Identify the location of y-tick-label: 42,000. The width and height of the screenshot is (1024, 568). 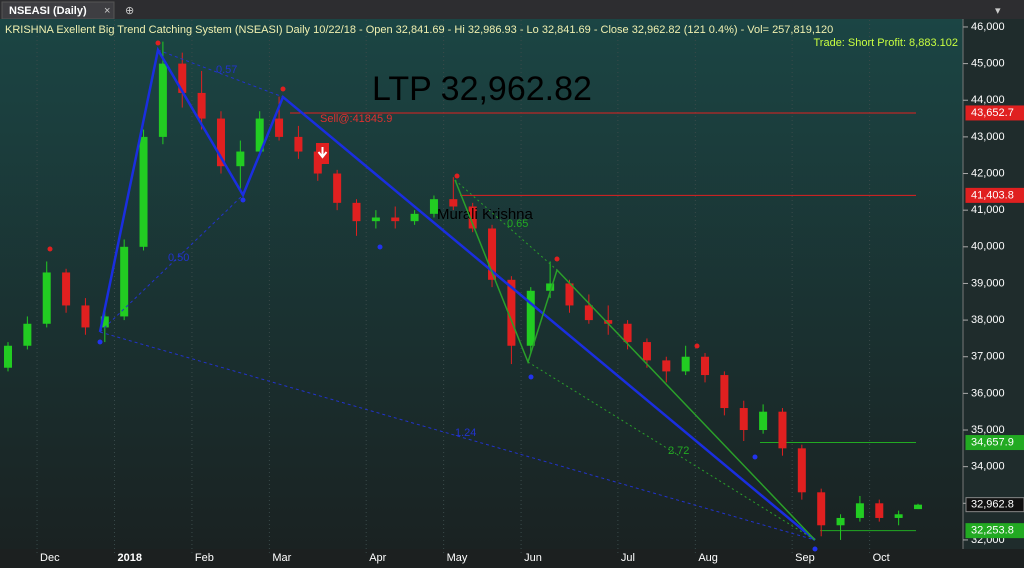
(988, 173).